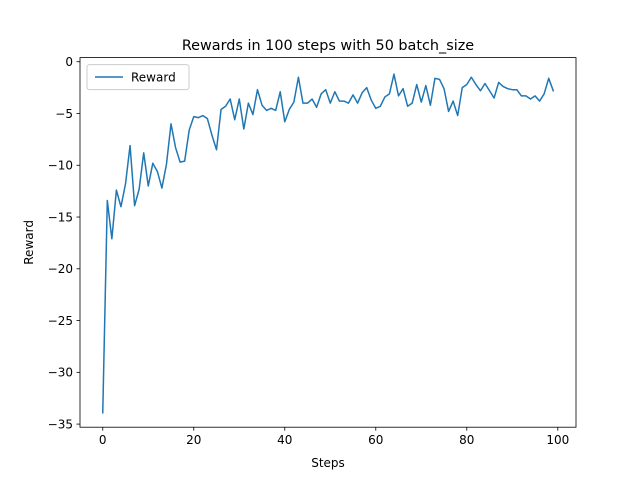 The height and width of the screenshot is (480, 640). I want to click on y-tick-label: −15, so click(60, 217).